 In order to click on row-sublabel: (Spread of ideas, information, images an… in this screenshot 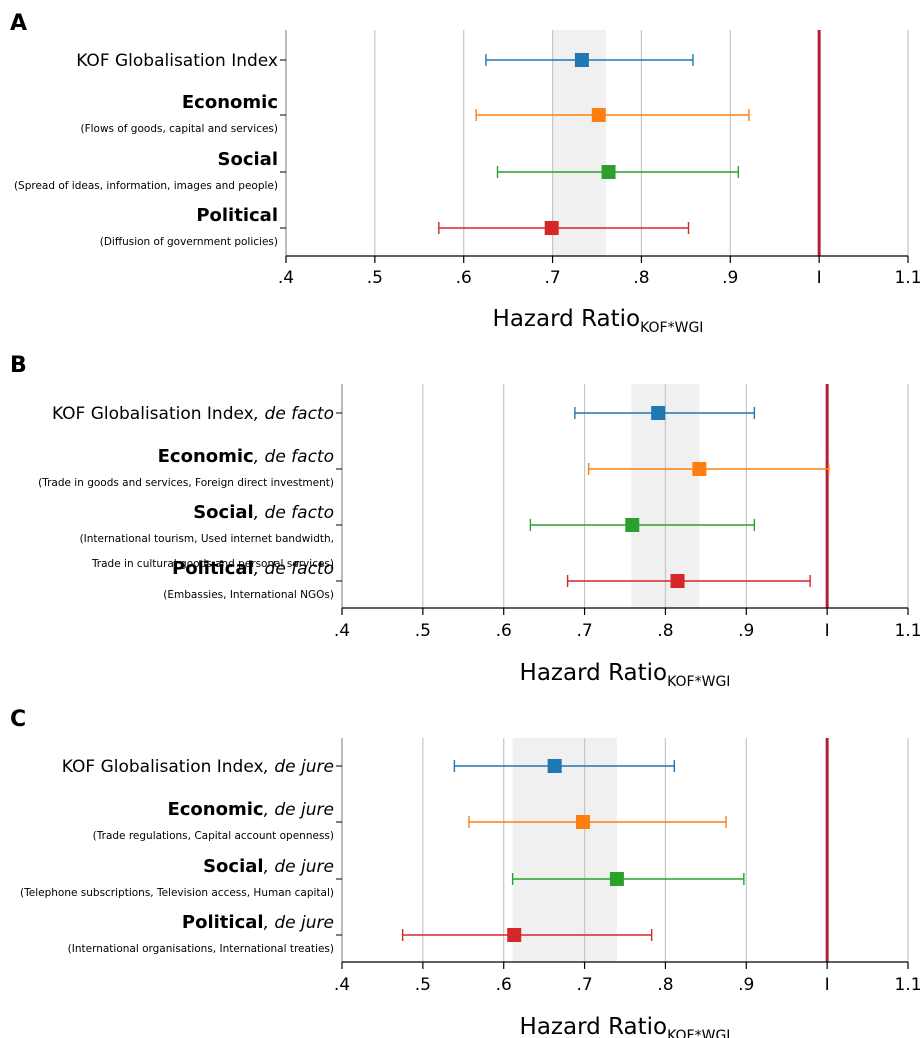, I will do `click(146, 186)`.